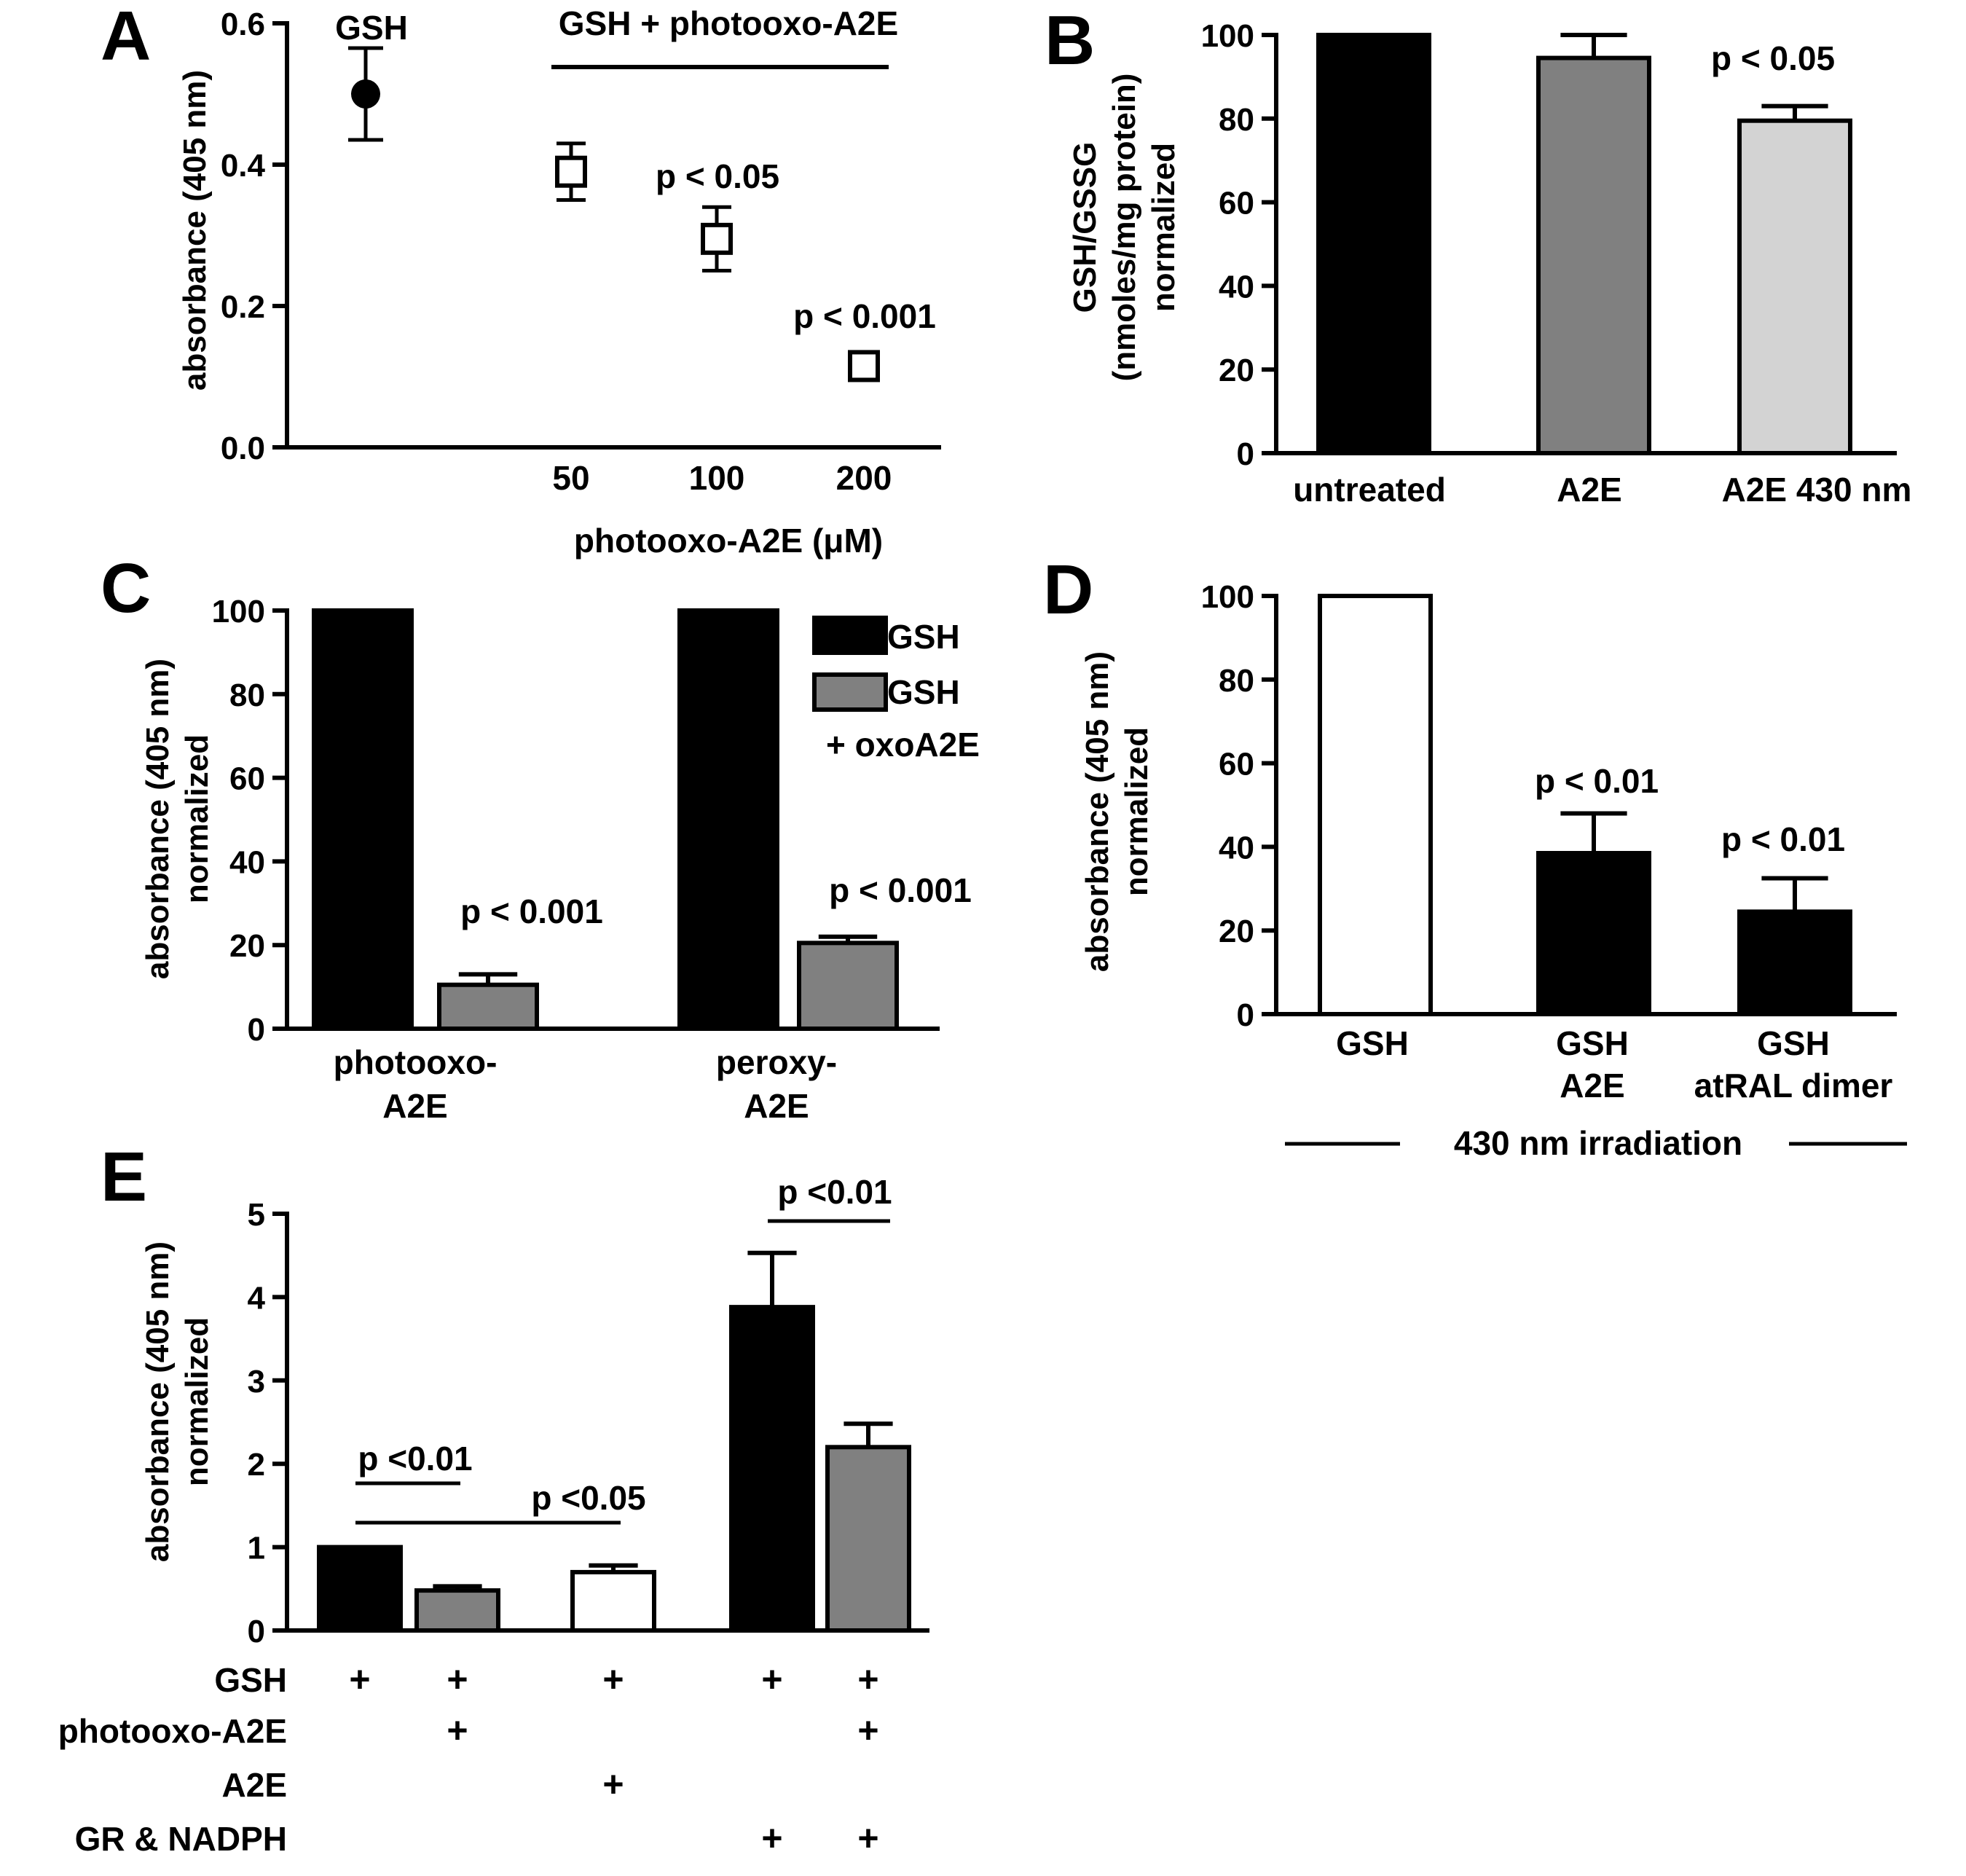  What do you see at coordinates (1236, 203) in the screenshot?
I see `panel-b-tick-label: 60` at bounding box center [1236, 203].